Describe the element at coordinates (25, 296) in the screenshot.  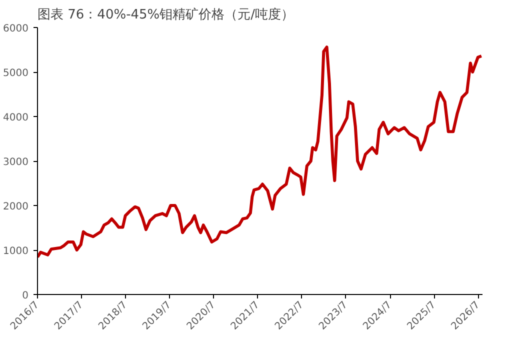
I see `y-tick-label: 0` at that location.